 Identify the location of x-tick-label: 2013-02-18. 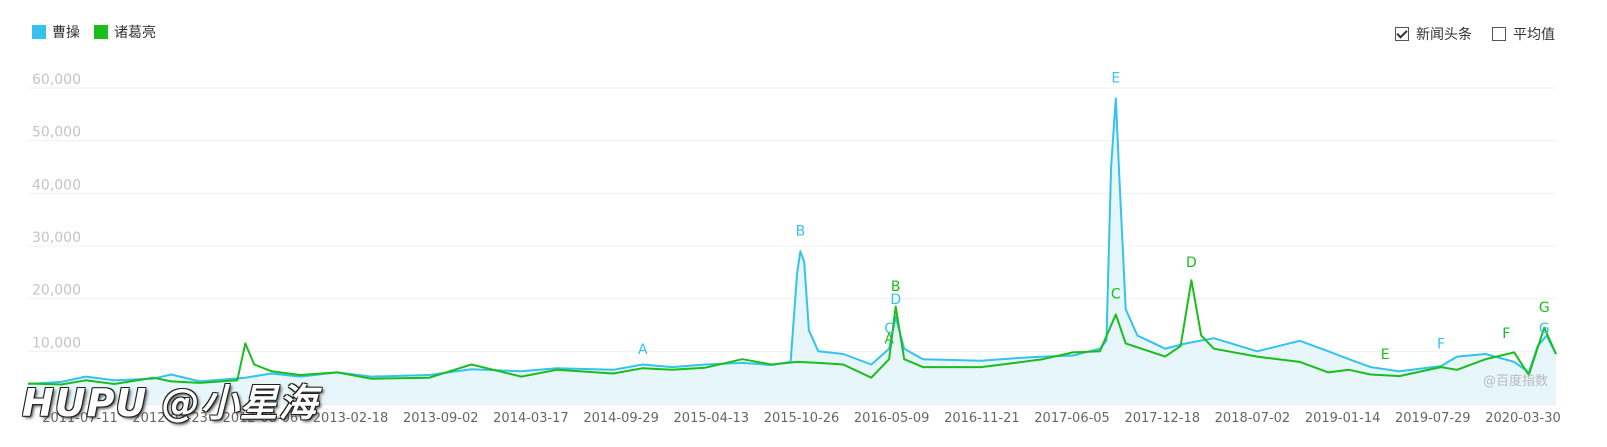
(351, 418).